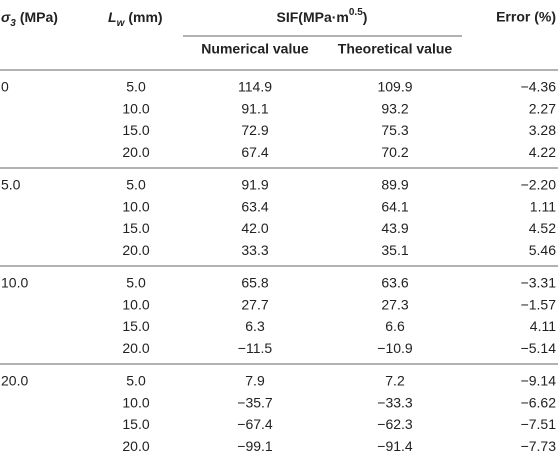 This screenshot has height=470, width=558. I want to click on error-cell: −9.14, so click(539, 381).